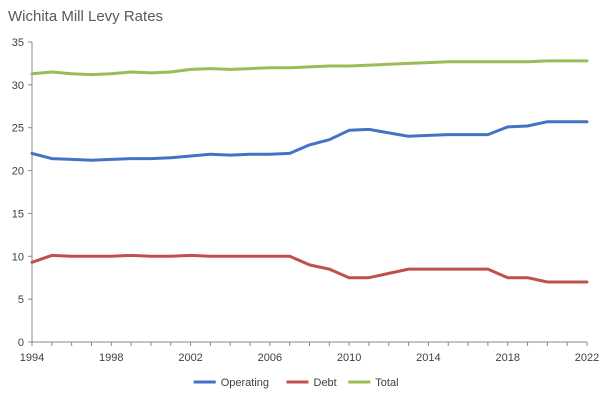  I want to click on legend-label: Operating, so click(245, 383).